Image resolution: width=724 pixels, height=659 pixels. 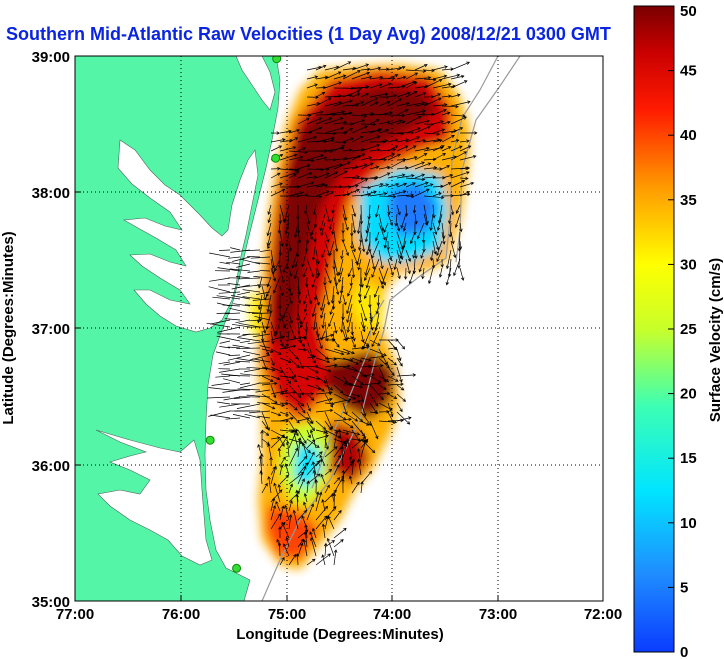 What do you see at coordinates (684, 651) in the screenshot?
I see `colorbar-tick-label: 0` at bounding box center [684, 651].